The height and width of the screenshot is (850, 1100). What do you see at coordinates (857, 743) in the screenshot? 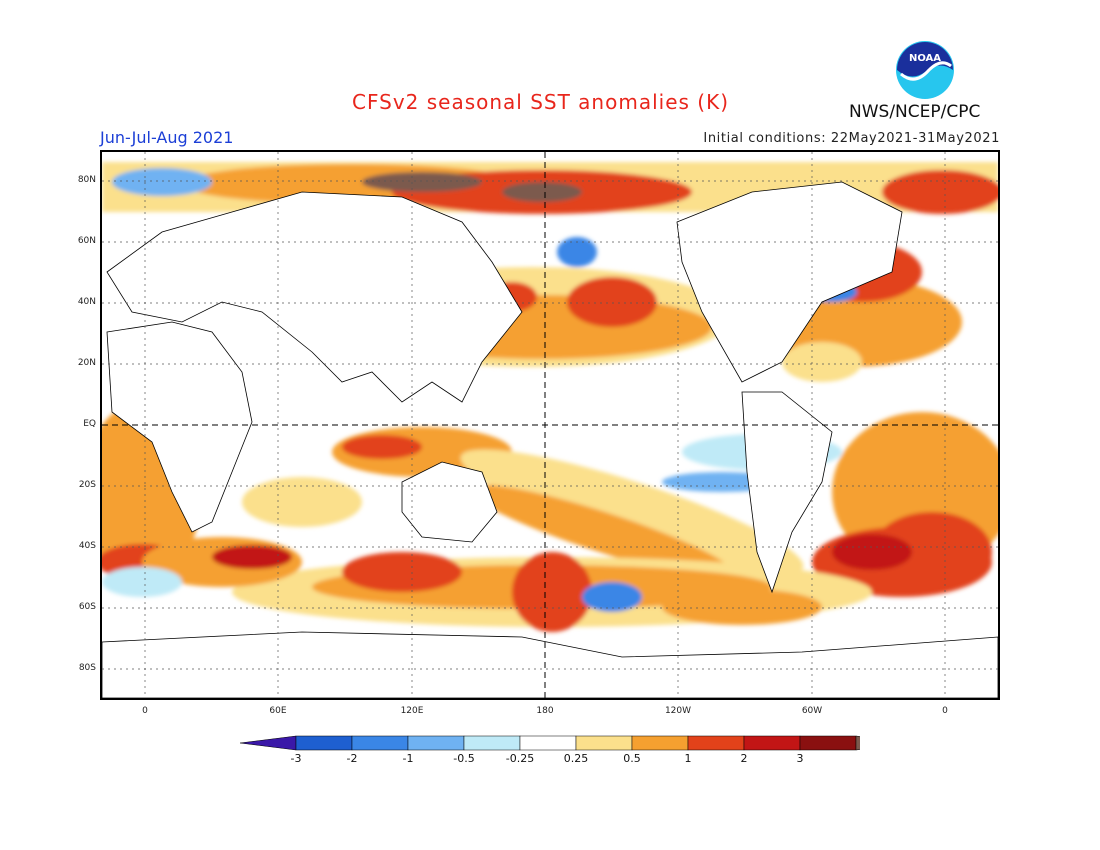
I see `colorbar-end-high` at bounding box center [857, 743].